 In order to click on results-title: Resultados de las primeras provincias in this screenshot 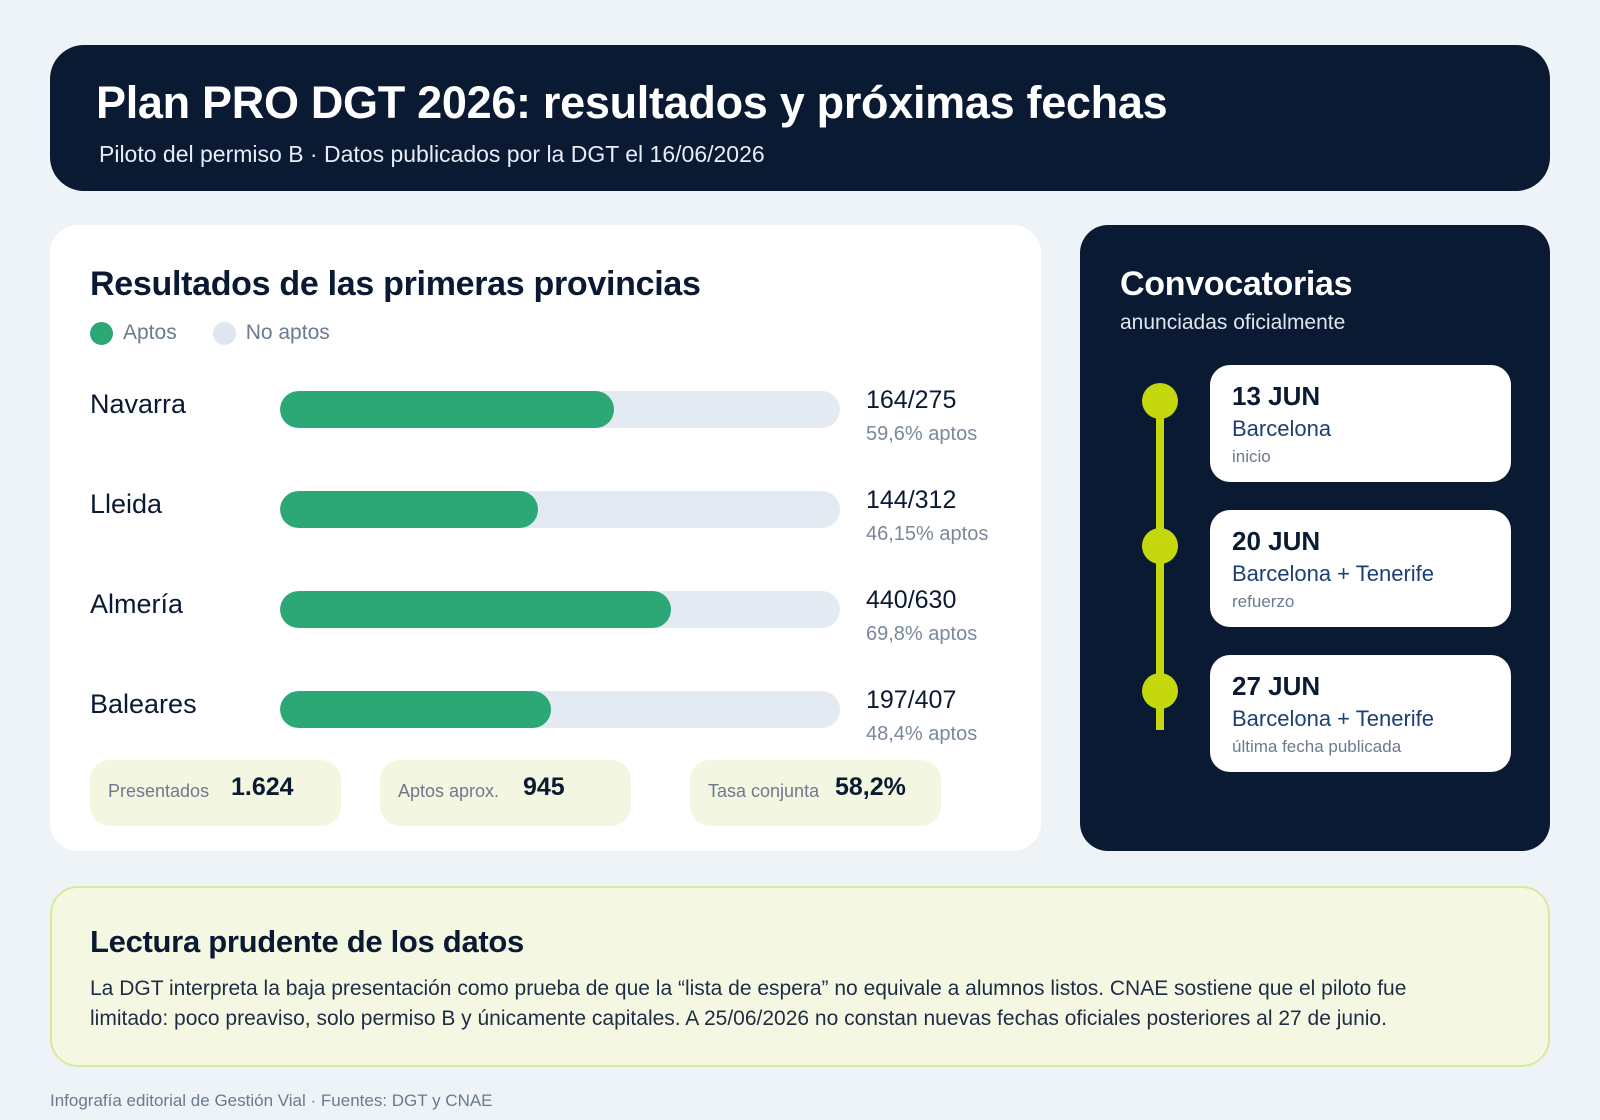, I will do `click(395, 284)`.